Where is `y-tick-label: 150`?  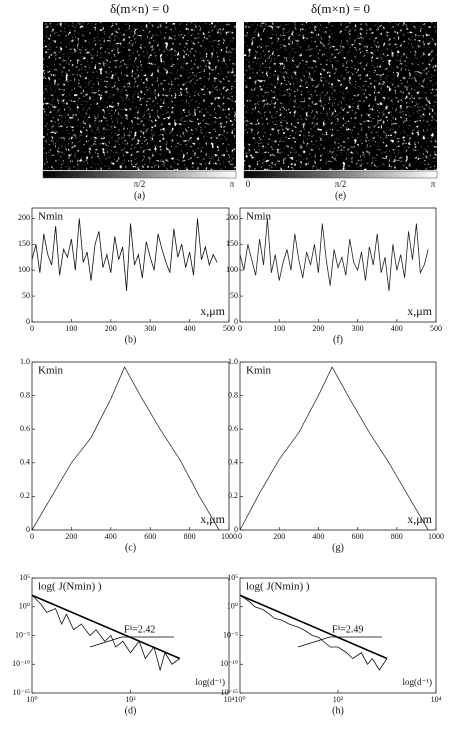
y-tick-label: 150 is located at coordinates (232, 243).